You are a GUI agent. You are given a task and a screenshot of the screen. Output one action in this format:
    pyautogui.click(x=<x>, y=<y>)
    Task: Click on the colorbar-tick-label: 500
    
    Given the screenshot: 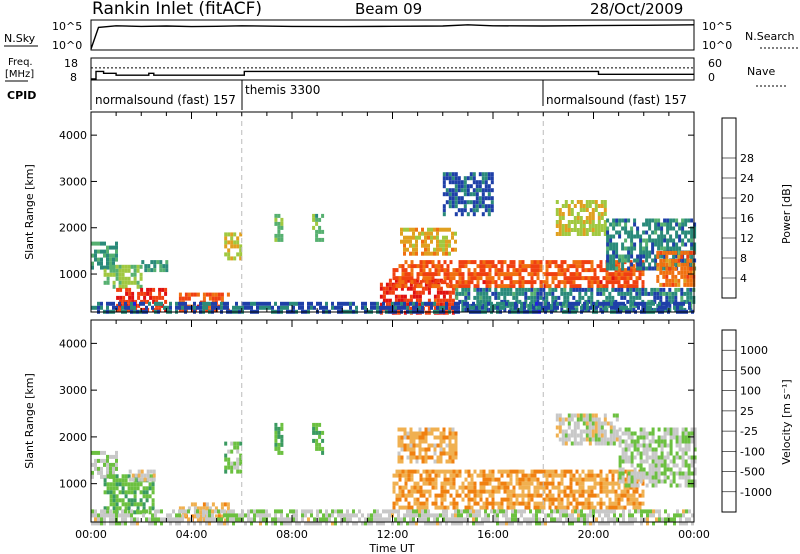 What is the action you would take?
    pyautogui.click(x=750, y=370)
    